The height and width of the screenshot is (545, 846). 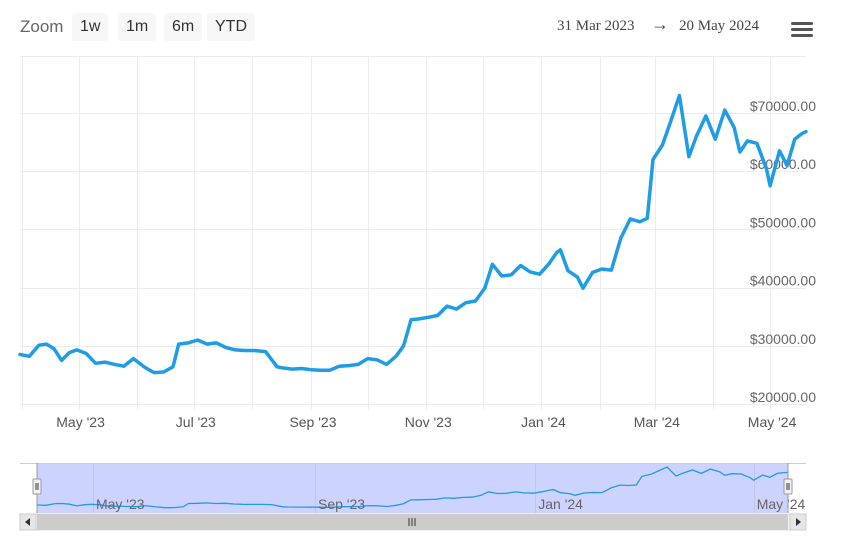 I want to click on zoom-6m-button: 6m, so click(x=183, y=27).